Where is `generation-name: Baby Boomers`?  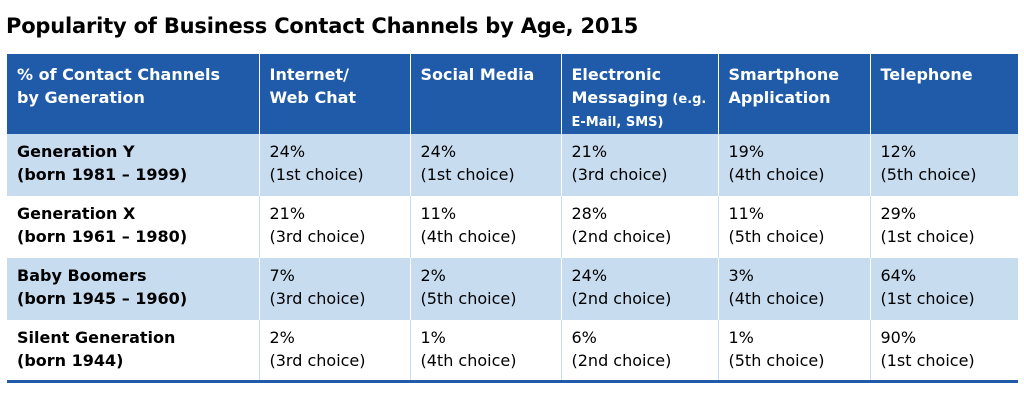 generation-name: Baby Boomers is located at coordinates (82, 275).